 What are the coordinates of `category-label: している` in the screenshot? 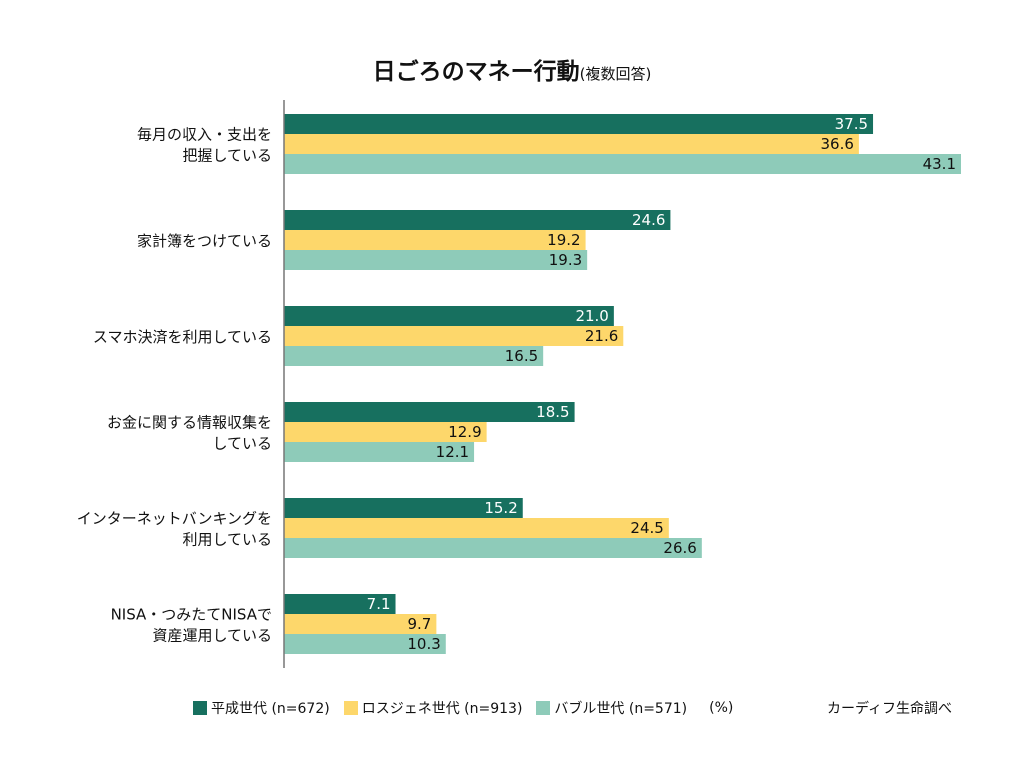 It's located at (242, 444).